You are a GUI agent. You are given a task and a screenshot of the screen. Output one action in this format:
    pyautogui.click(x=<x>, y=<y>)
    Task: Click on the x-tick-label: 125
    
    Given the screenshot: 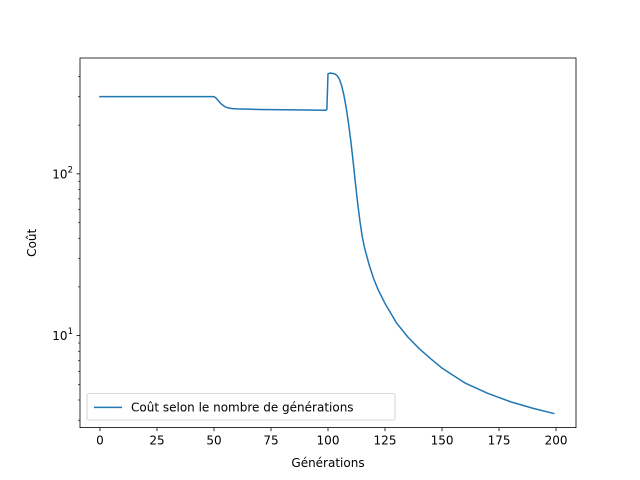 What is the action you would take?
    pyautogui.click(x=385, y=441)
    